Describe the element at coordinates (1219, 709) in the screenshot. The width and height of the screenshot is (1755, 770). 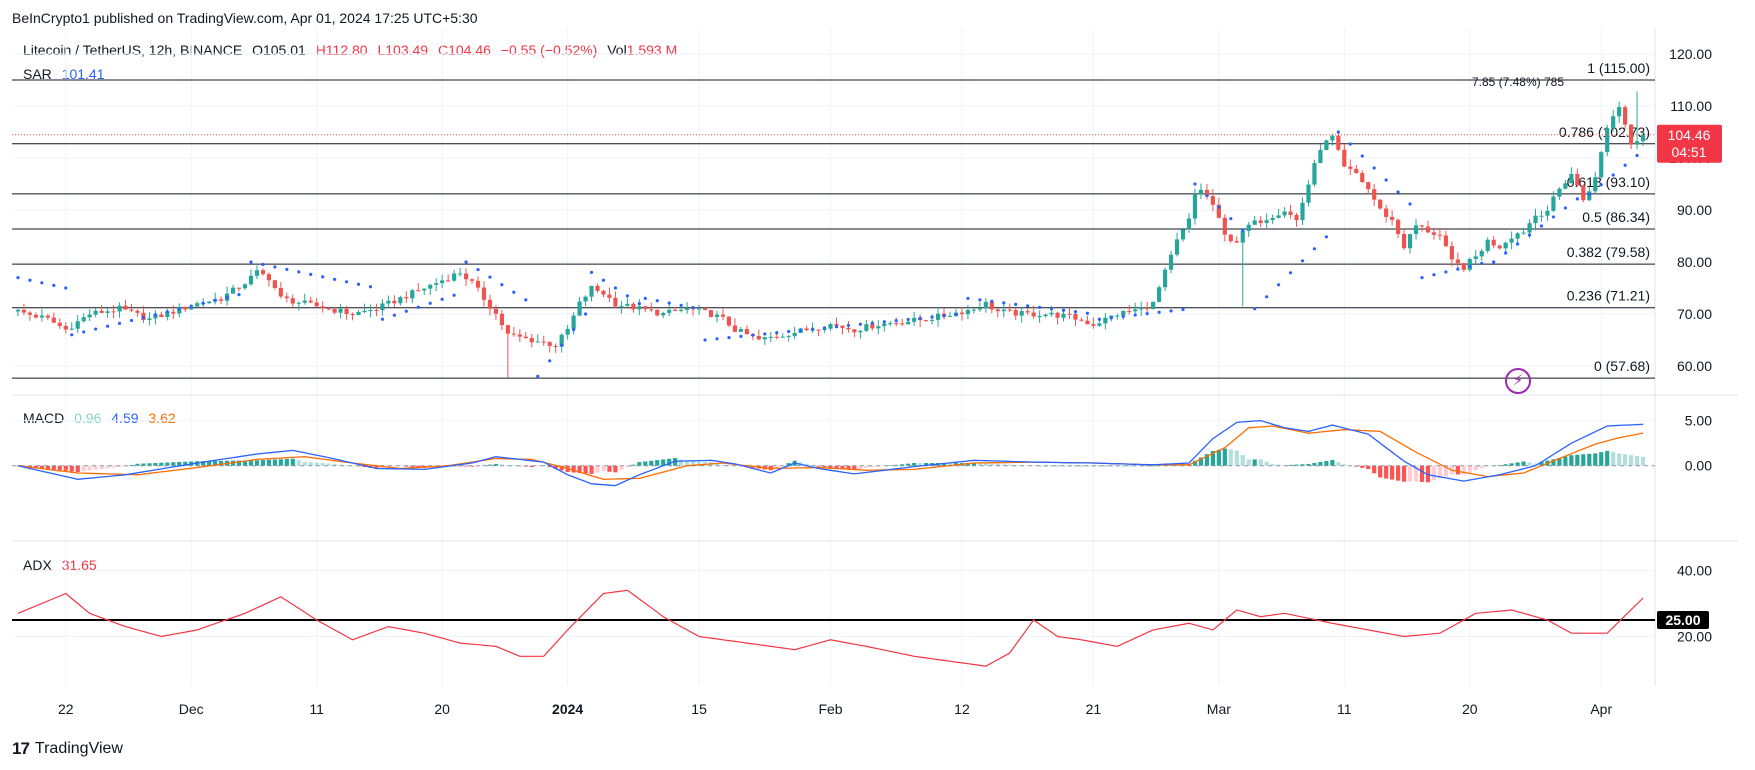
I see `x-tick-label: Mar` at that location.